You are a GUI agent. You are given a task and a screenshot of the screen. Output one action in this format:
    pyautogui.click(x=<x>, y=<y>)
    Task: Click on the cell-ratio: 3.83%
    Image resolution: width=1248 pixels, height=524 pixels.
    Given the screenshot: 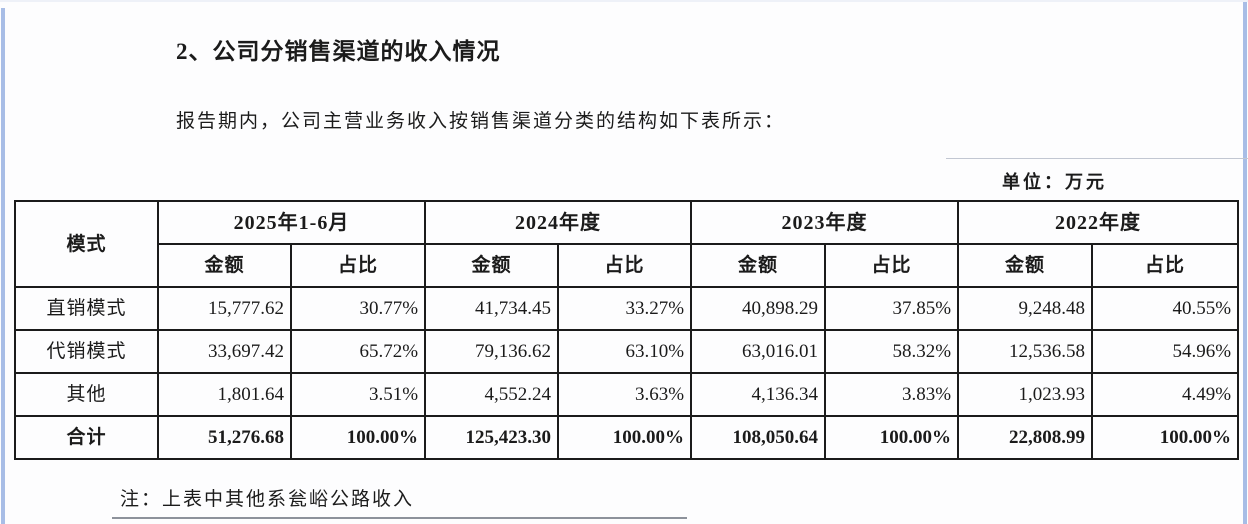 What is the action you would take?
    pyautogui.click(x=892, y=394)
    